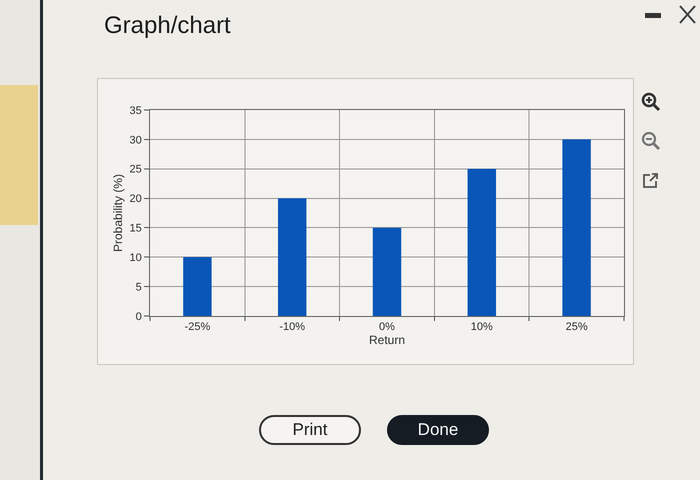 The image size is (700, 480). Describe the element at coordinates (197, 327) in the screenshot. I see `x-tick-label: -25%` at that location.